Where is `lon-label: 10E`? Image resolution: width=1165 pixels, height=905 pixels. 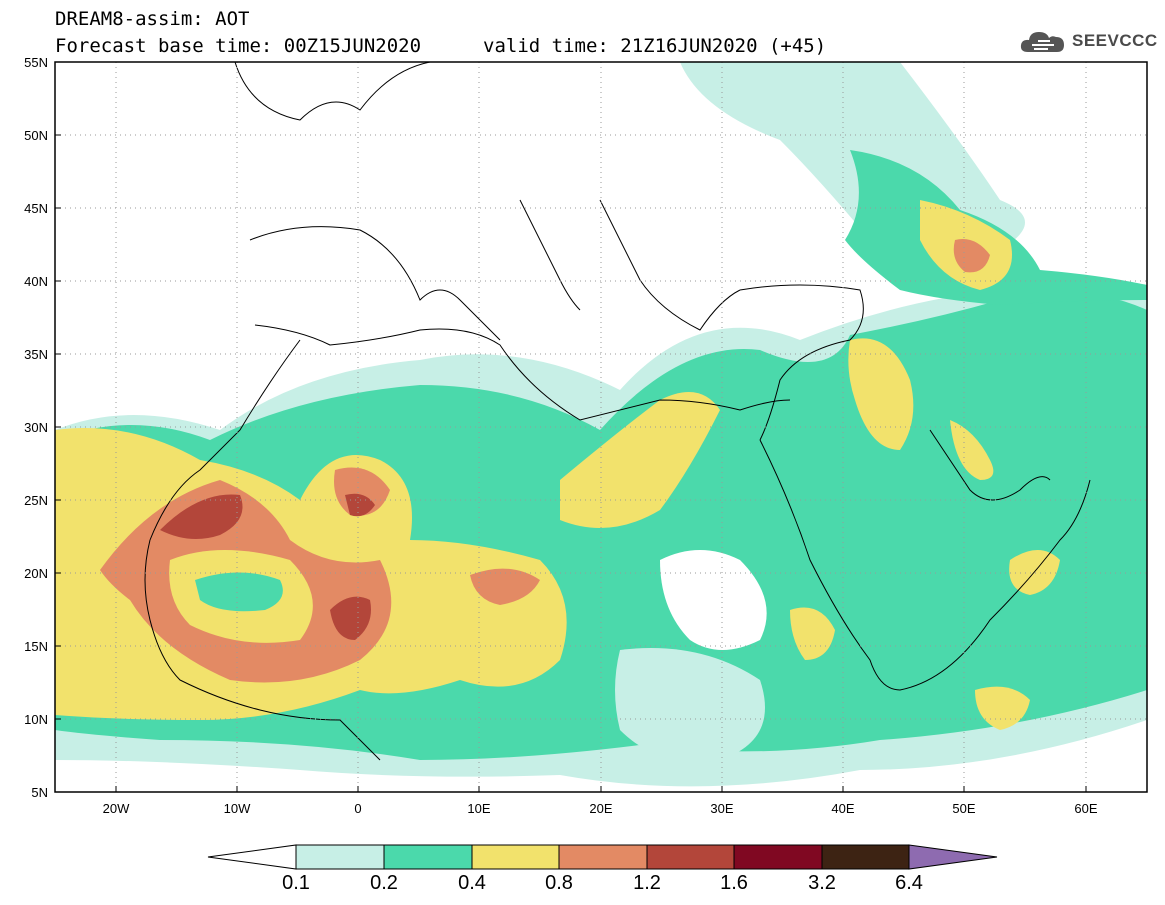
lon-label: 10E is located at coordinates (479, 808).